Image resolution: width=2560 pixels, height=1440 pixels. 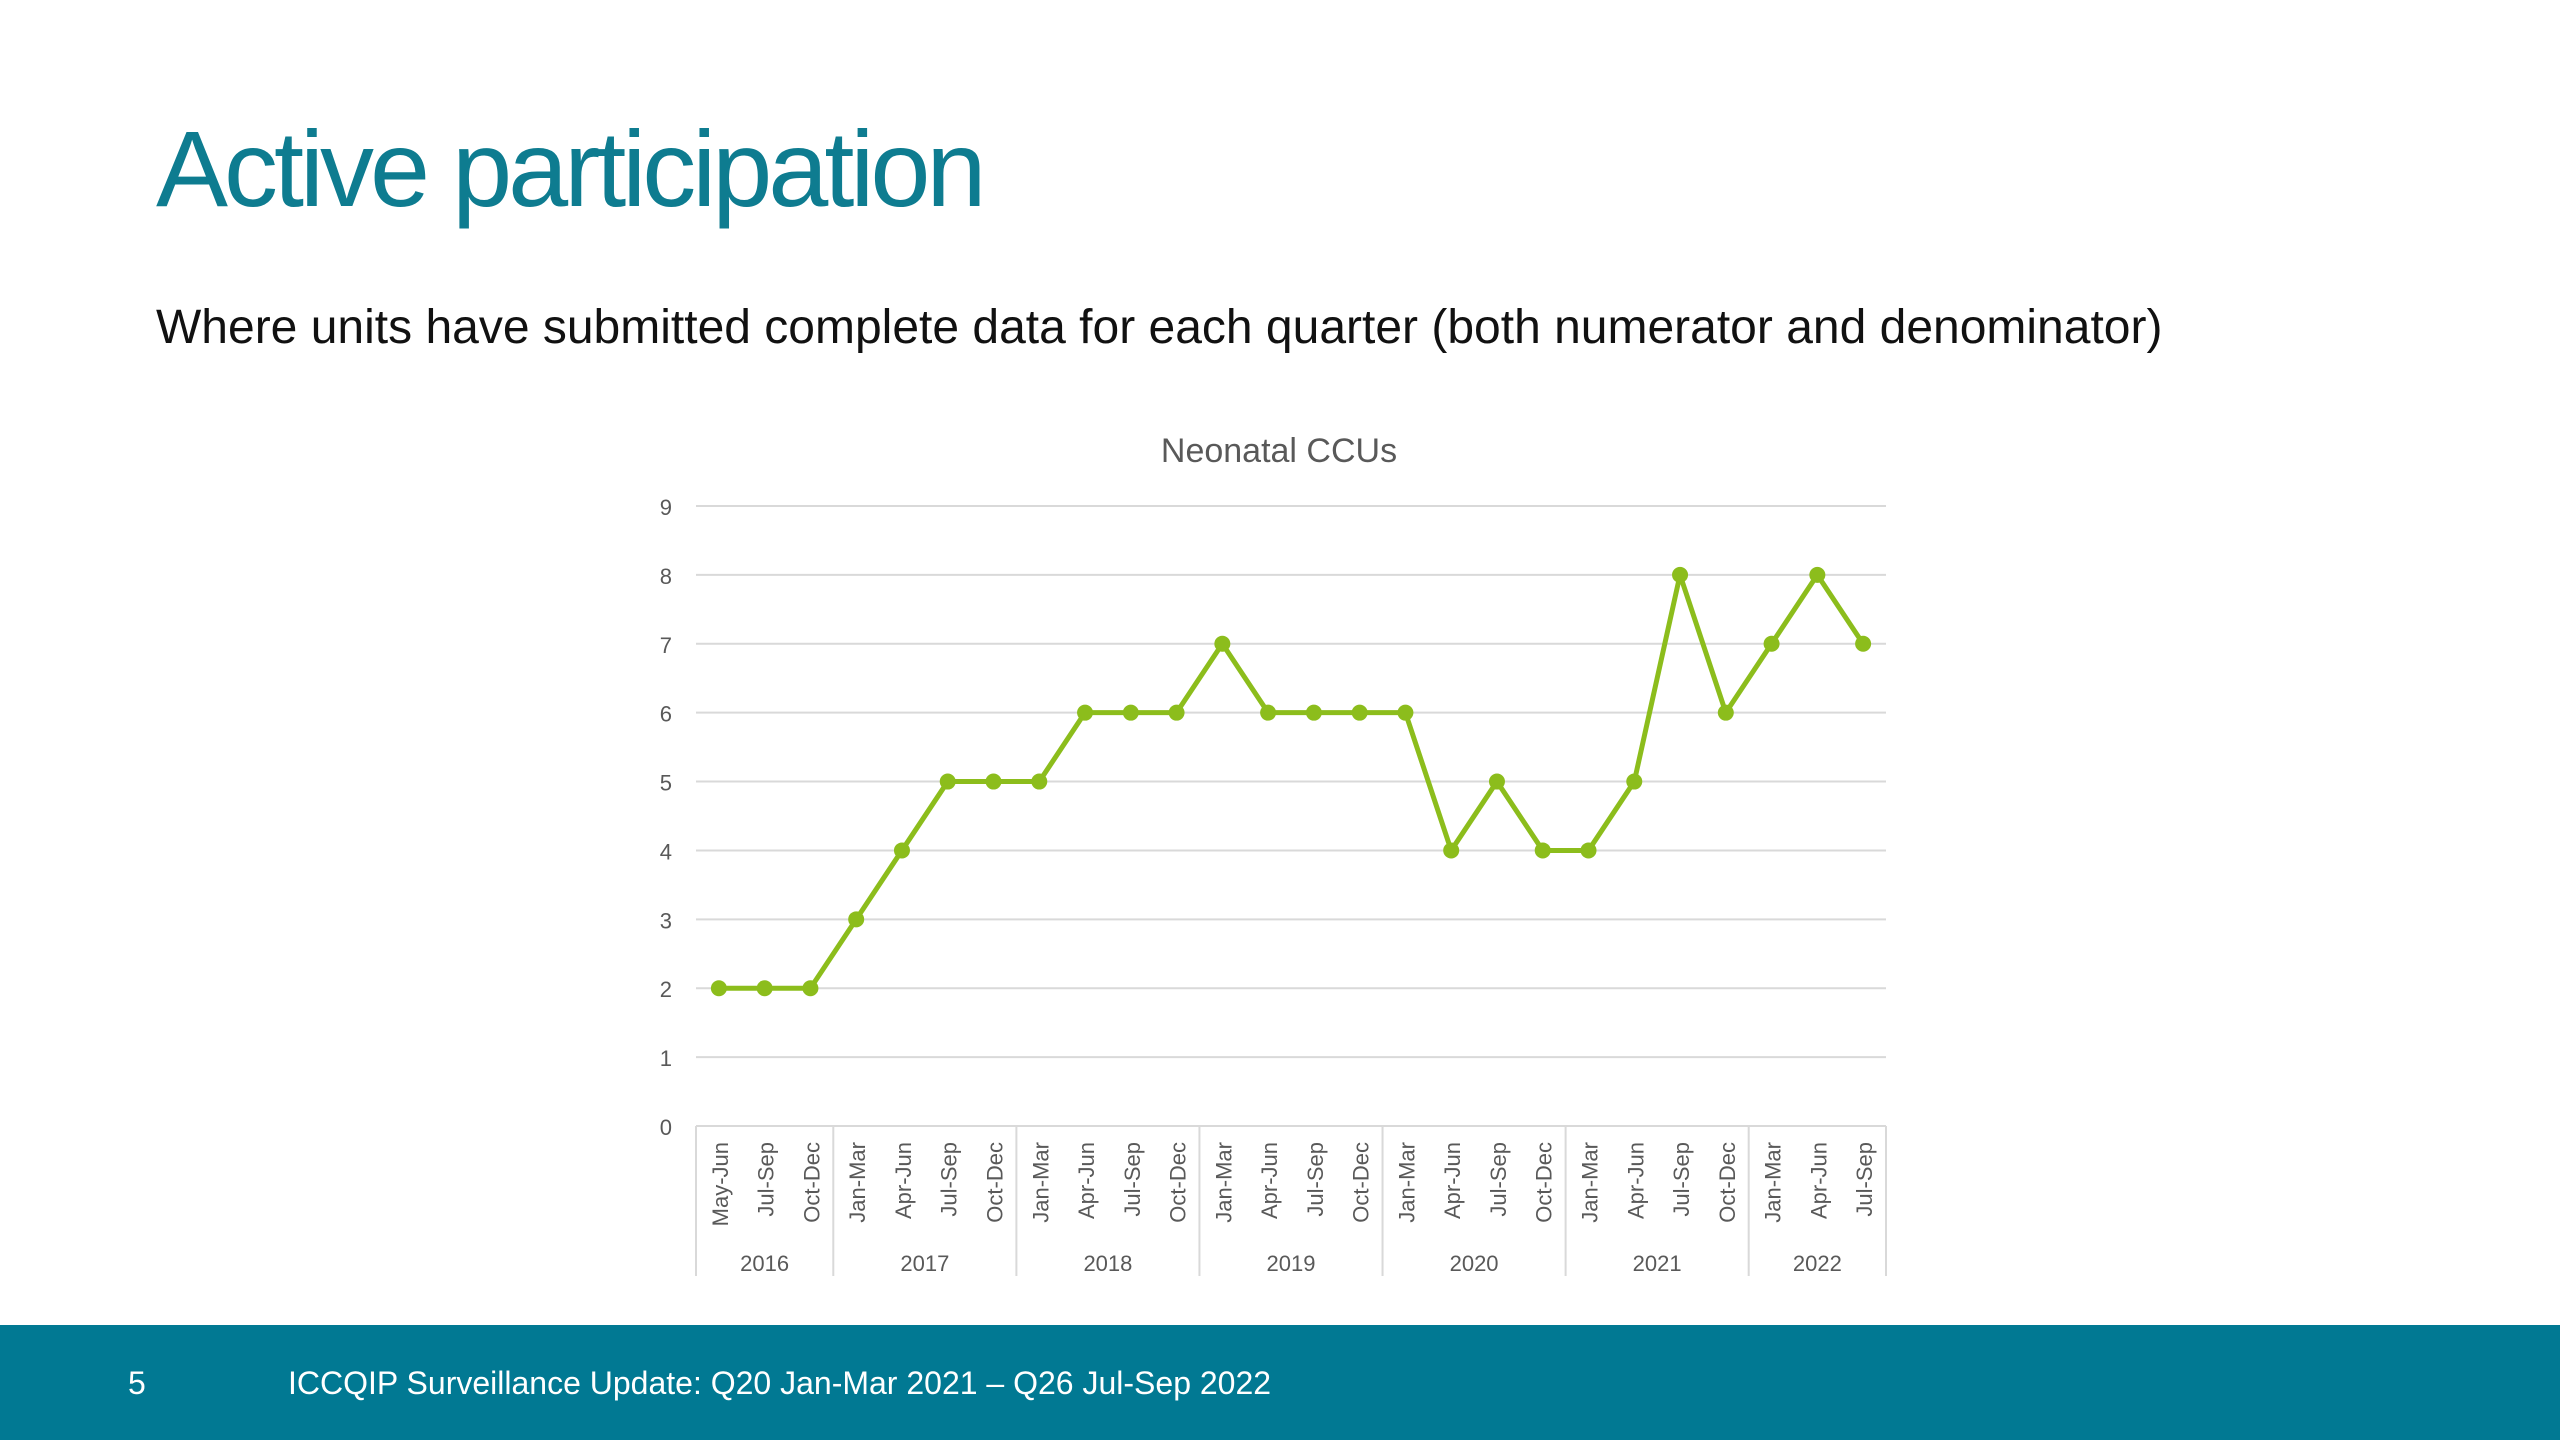 What do you see at coordinates (1291, 1263) in the screenshot?
I see `x-group-label: 2019` at bounding box center [1291, 1263].